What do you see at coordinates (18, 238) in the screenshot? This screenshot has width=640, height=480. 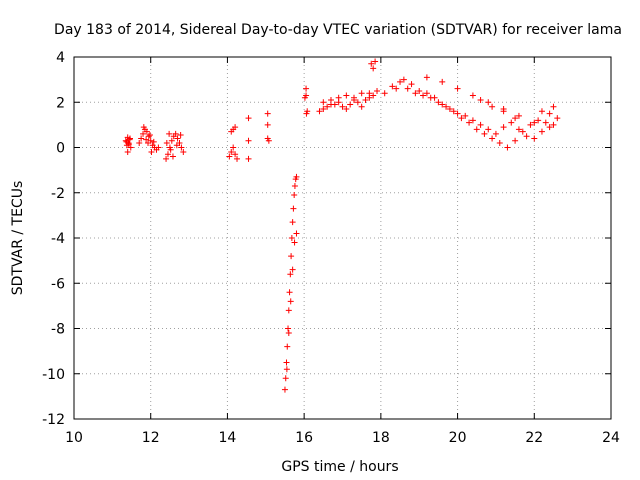 I see `y-axis-label: SDTVAR / TECUs` at bounding box center [18, 238].